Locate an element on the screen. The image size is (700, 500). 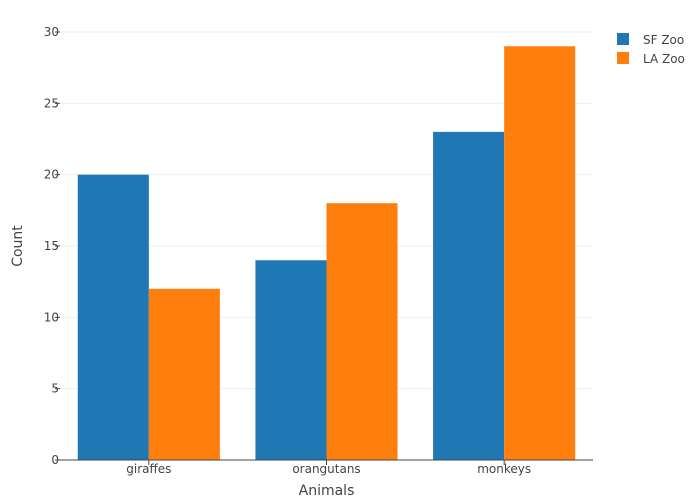
bar-la-zoo-orangutans is located at coordinates (362, 331).